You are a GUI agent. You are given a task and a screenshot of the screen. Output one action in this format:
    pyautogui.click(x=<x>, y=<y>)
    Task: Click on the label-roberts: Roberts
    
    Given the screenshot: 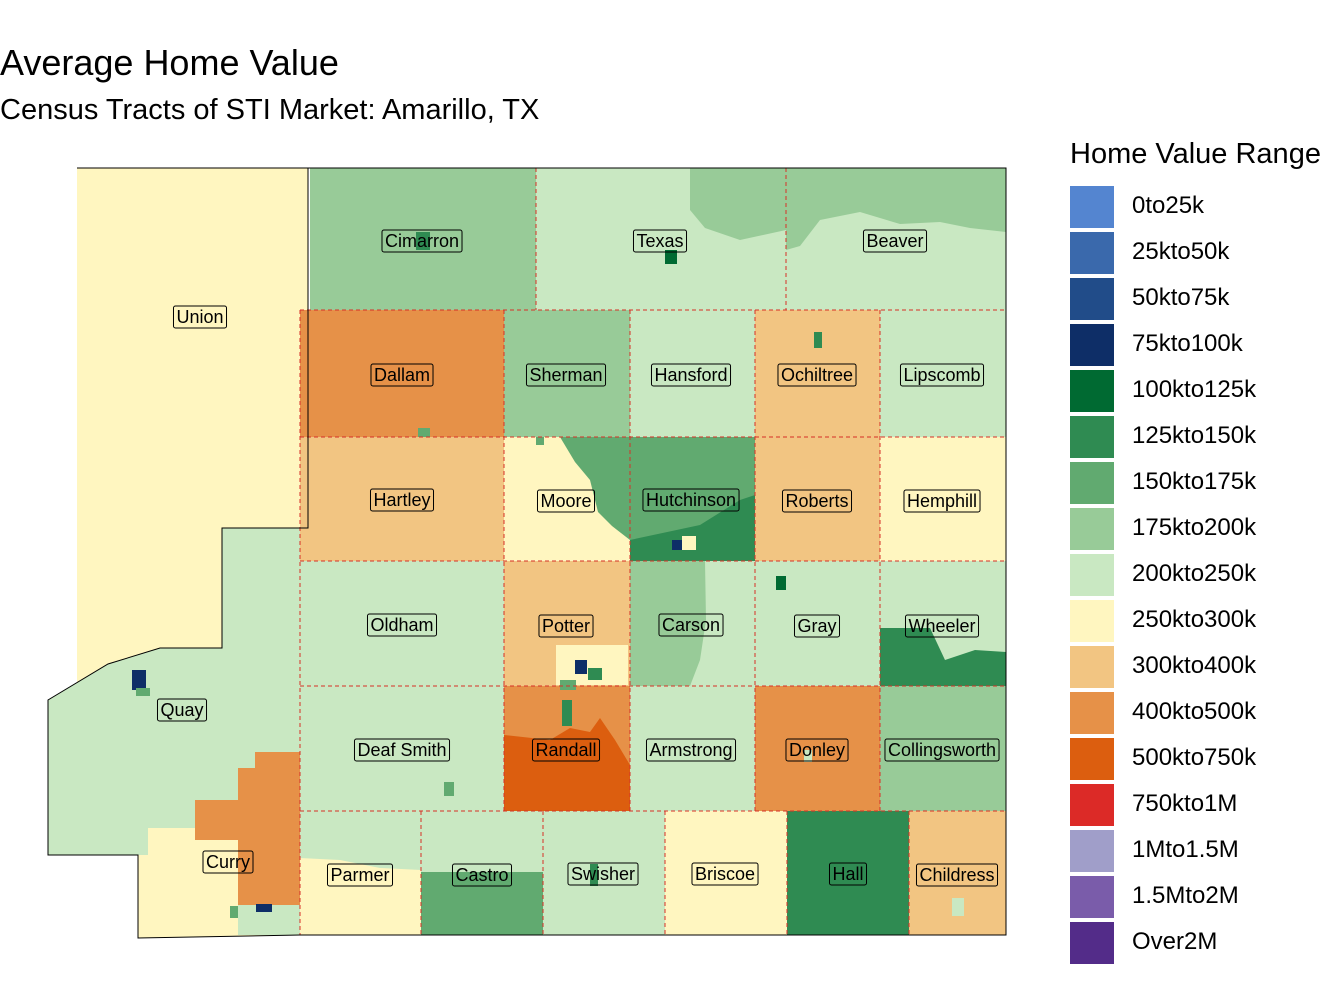 What is the action you would take?
    pyautogui.click(x=817, y=501)
    